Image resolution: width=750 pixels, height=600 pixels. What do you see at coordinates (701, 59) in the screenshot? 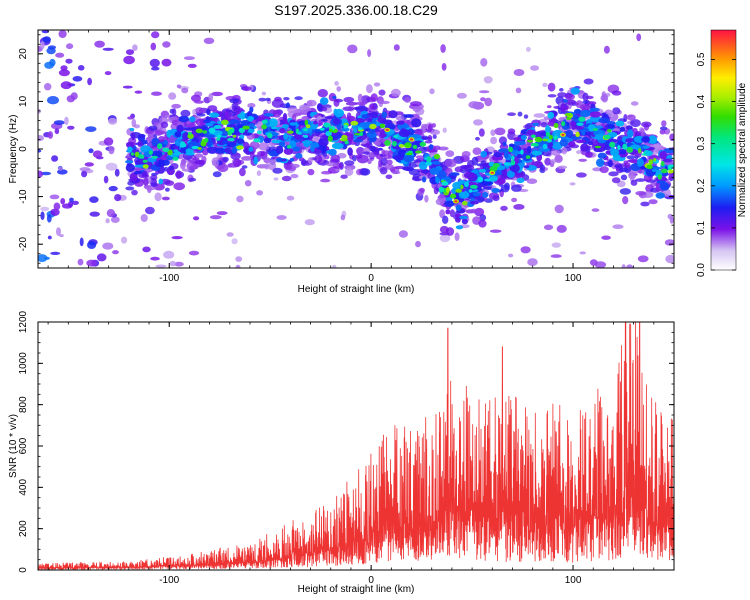
I see `colorbar-tick-label: 0.5` at bounding box center [701, 59].